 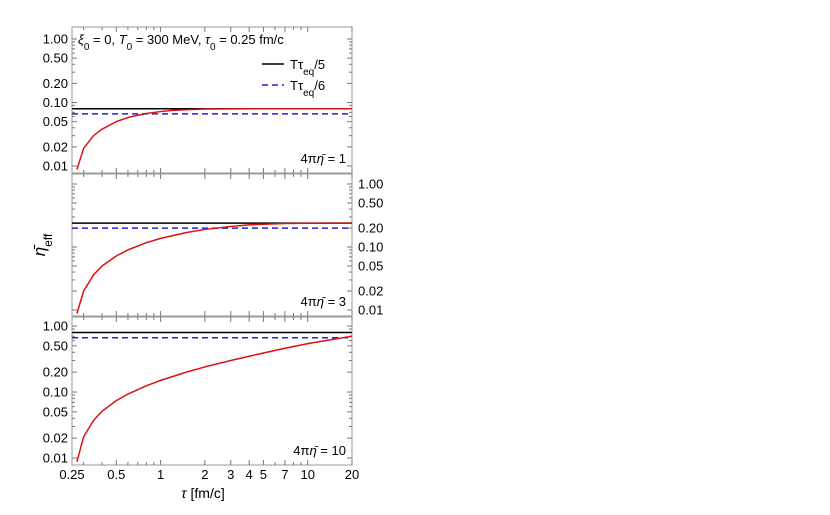 What do you see at coordinates (370, 247) in the screenshot?
I see `panel-2-ytick-label: 0.10` at bounding box center [370, 247].